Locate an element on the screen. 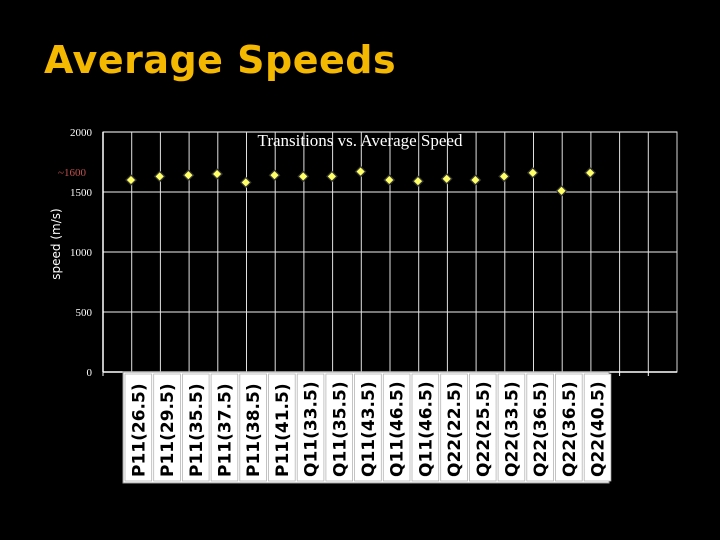 The height and width of the screenshot is (540, 720). annotations: ~1600 is located at coordinates (72, 173).